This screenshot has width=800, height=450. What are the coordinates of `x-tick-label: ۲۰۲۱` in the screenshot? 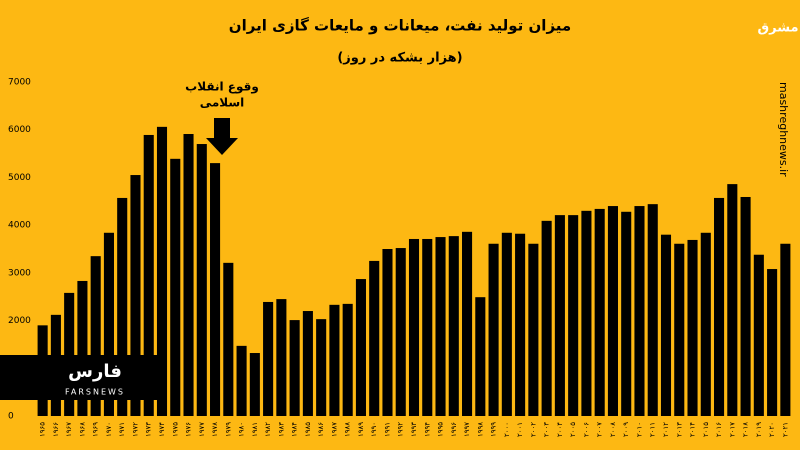 It's located at (785, 429).